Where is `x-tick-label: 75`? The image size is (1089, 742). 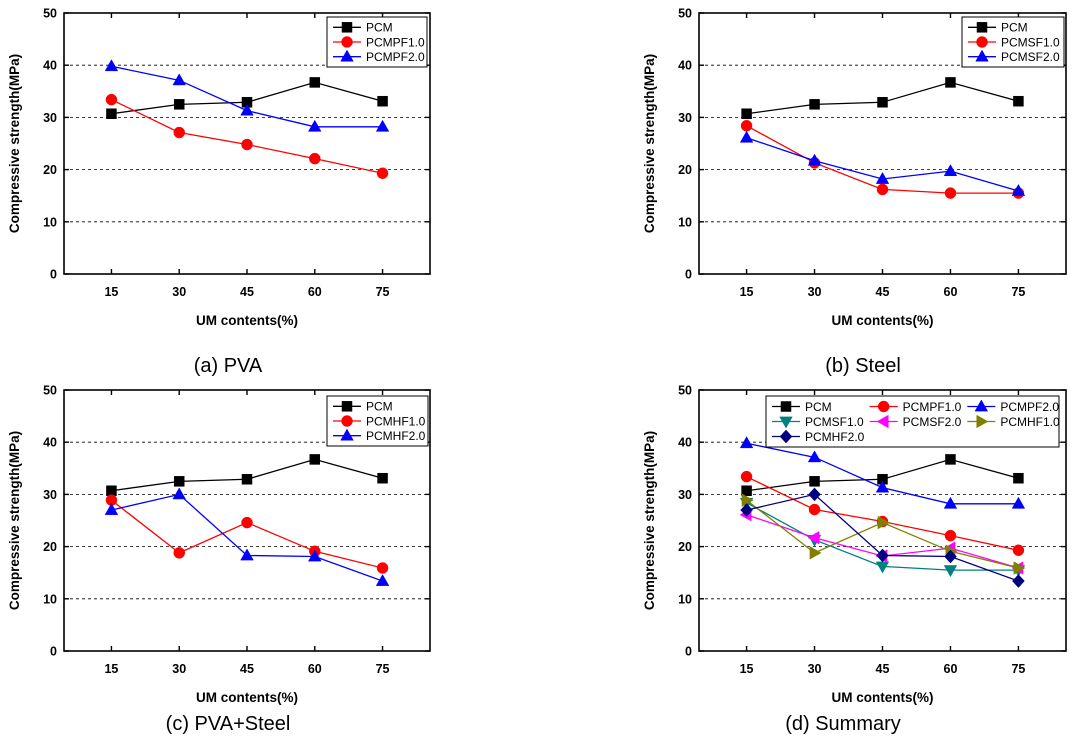
x-tick-label: 75 is located at coordinates (1018, 669).